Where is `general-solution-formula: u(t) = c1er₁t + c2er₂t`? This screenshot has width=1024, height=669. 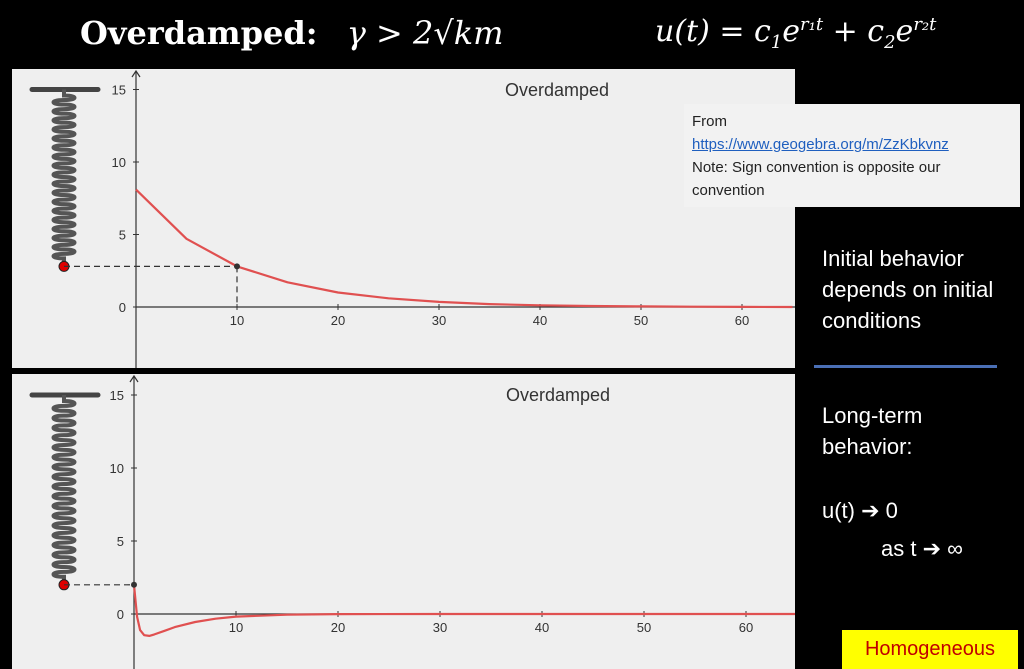 general-solution-formula: u(t) = c1er₁t + c2er₂t is located at coordinates (796, 33).